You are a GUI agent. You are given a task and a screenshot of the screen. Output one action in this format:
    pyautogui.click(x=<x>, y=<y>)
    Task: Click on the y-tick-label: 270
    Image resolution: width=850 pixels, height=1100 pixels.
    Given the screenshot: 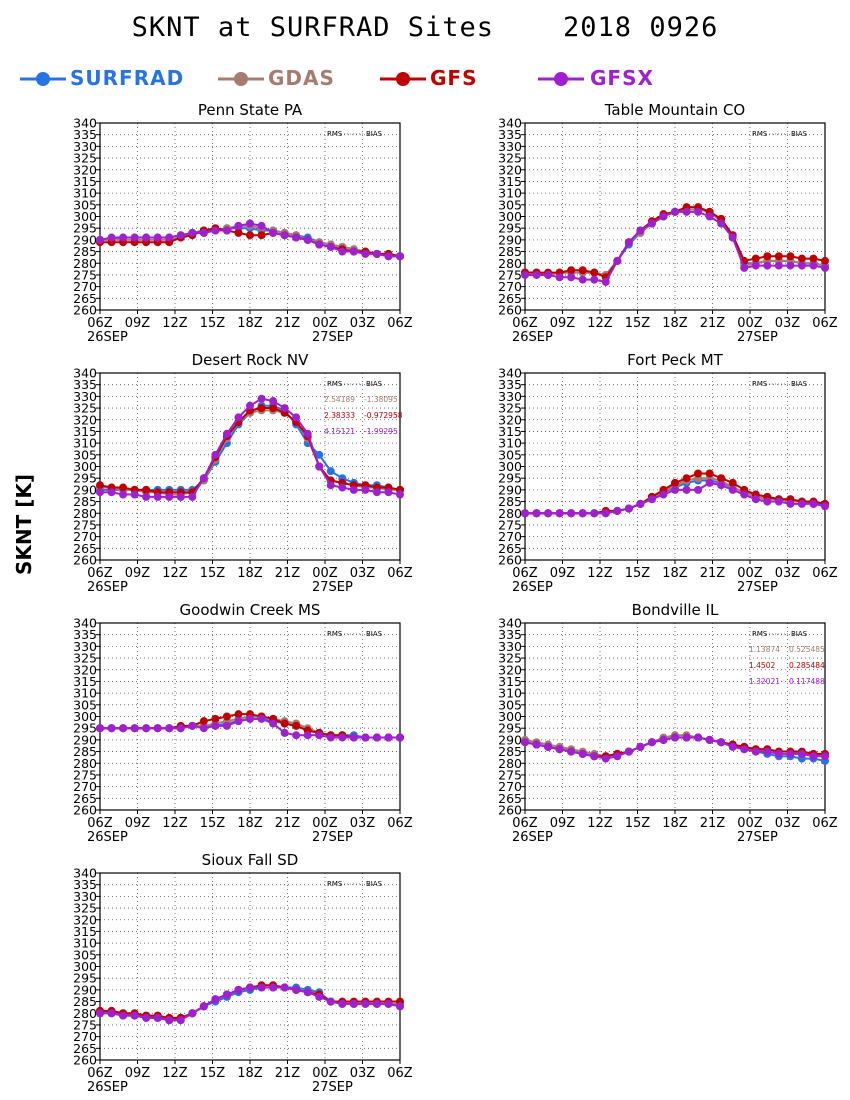 What is the action you would take?
    pyautogui.click(x=510, y=536)
    